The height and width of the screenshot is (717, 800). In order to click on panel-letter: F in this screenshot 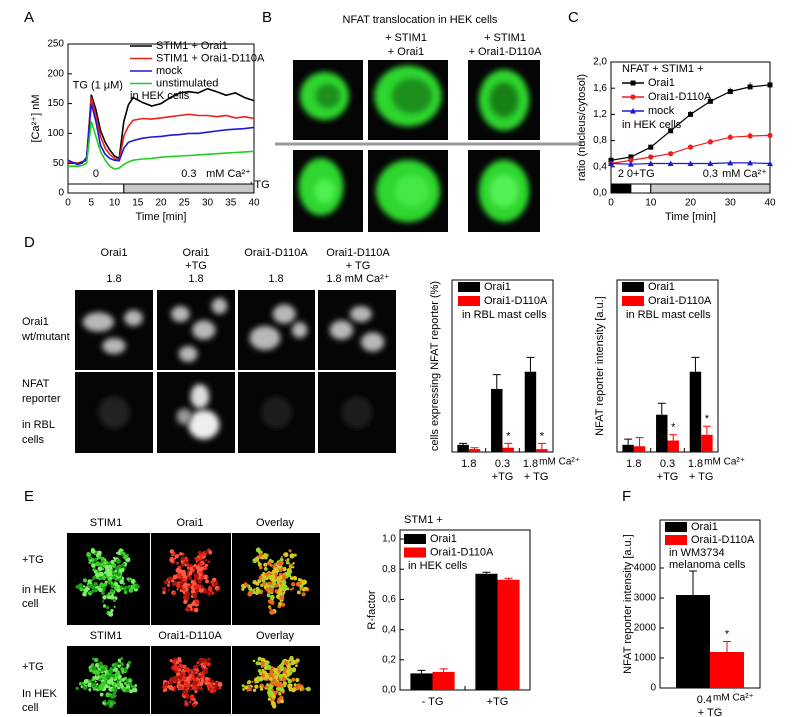, I will do `click(626, 496)`.